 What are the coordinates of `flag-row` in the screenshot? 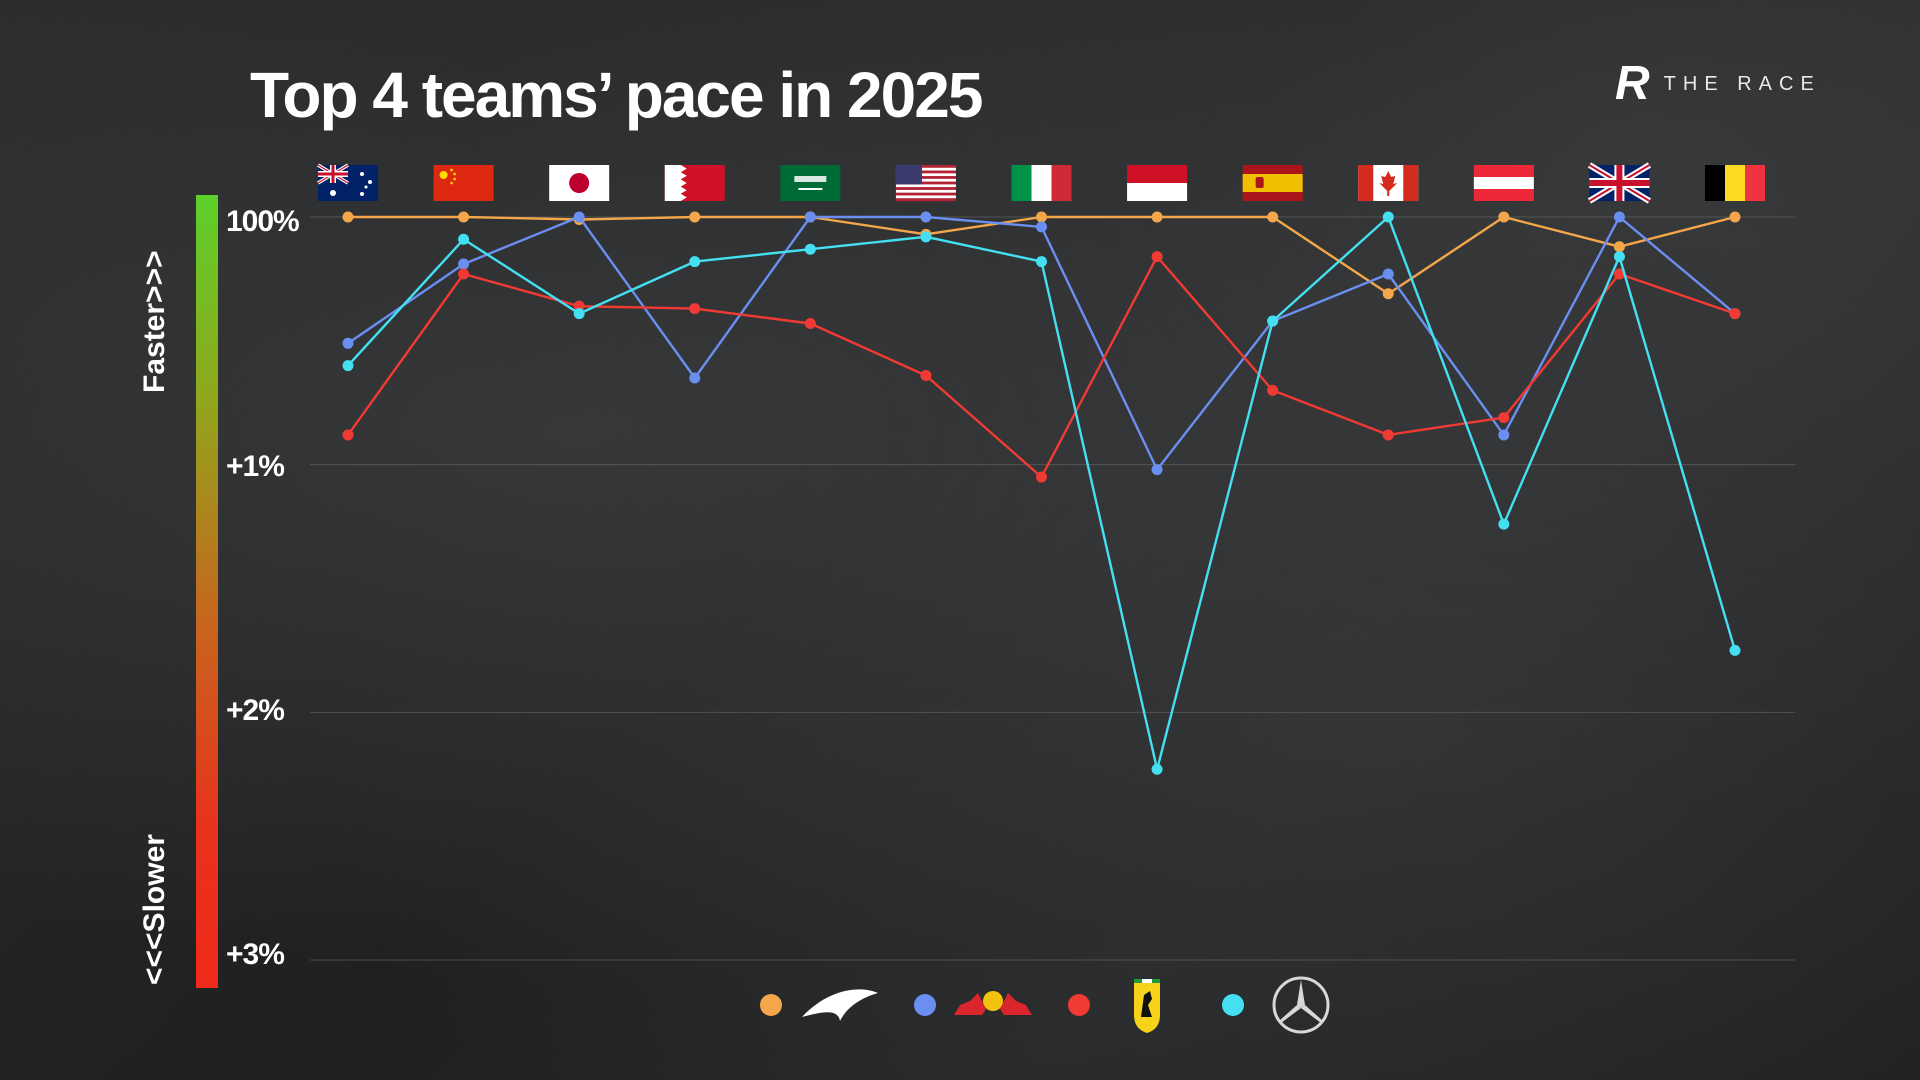 It's located at (1041, 183).